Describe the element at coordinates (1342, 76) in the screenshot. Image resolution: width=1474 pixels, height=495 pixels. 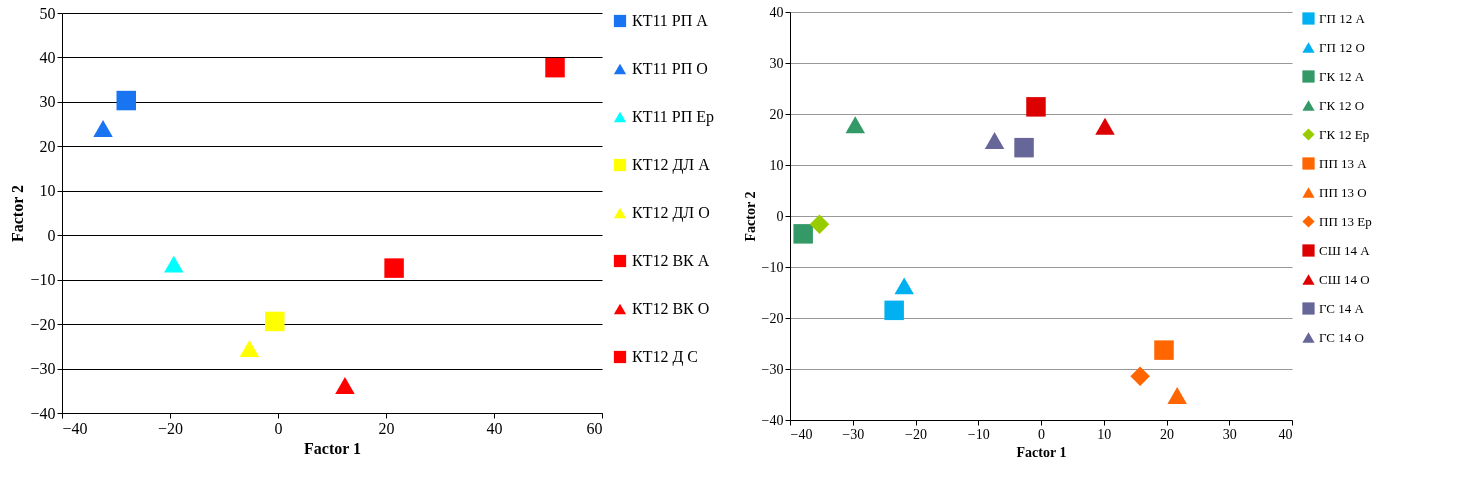
I see `legend-label: ГК 12 А` at that location.